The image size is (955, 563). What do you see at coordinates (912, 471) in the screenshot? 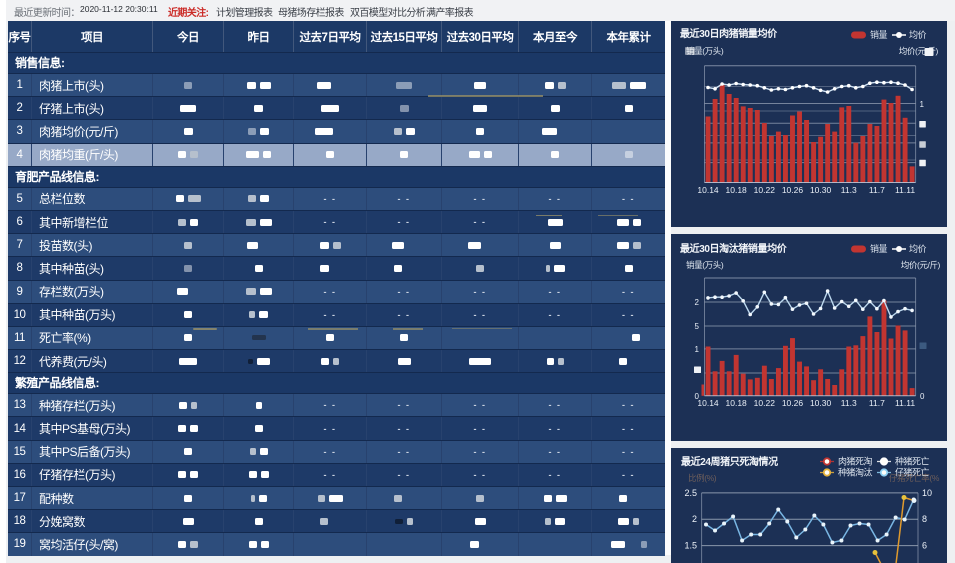
I see `svg-text: 仔猪死亡` at bounding box center [912, 471].